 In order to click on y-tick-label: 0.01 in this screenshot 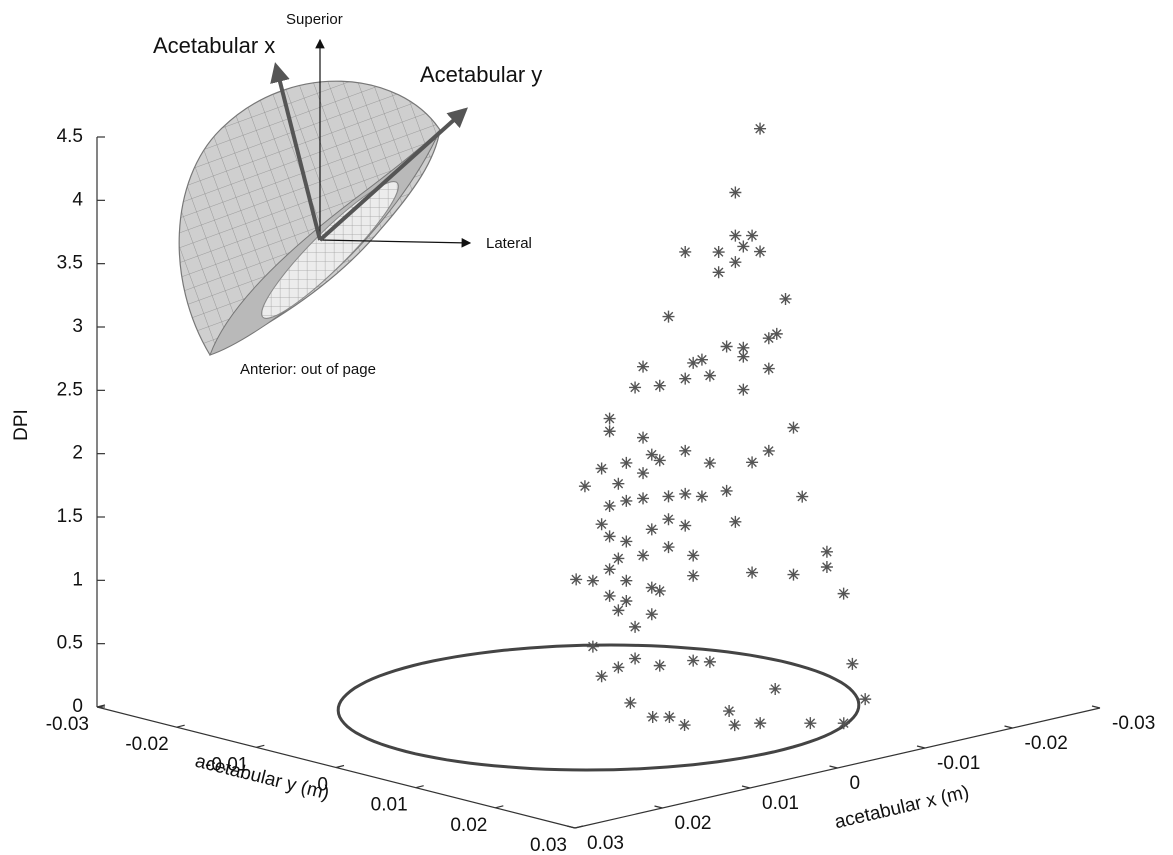, I will do `click(389, 805)`.